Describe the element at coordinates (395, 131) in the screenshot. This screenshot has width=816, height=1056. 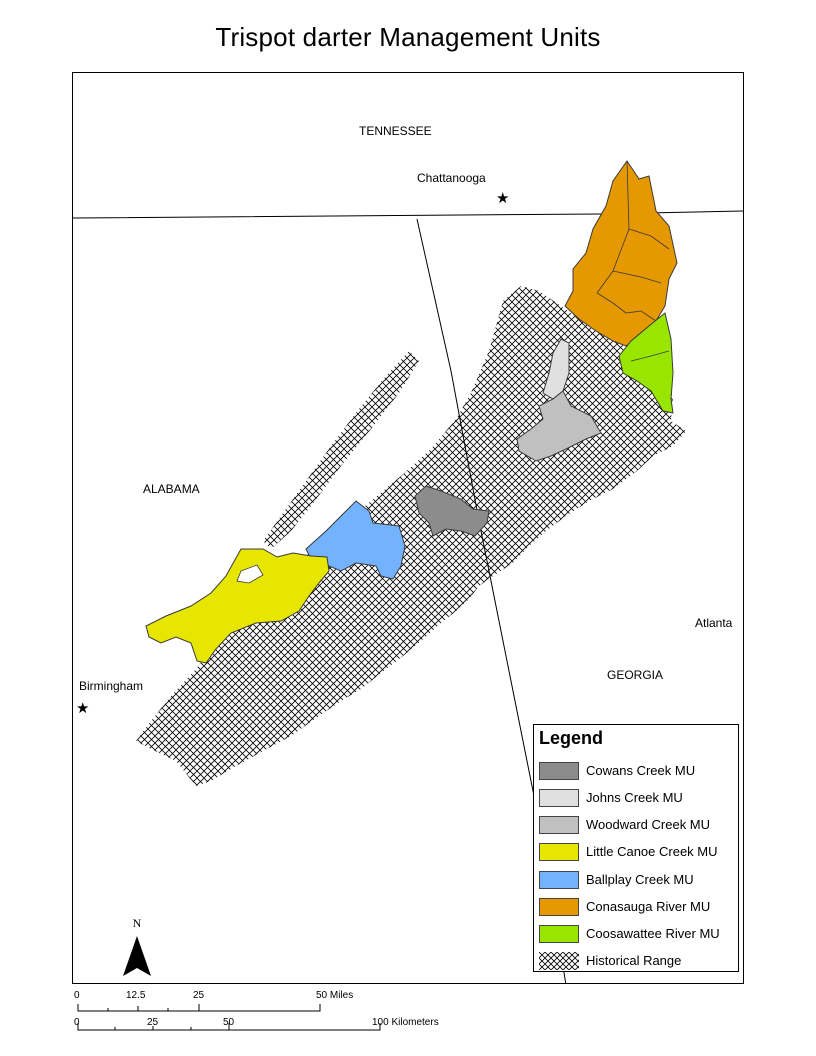
I see `state-label-tennessee: TENNESSEE` at that location.